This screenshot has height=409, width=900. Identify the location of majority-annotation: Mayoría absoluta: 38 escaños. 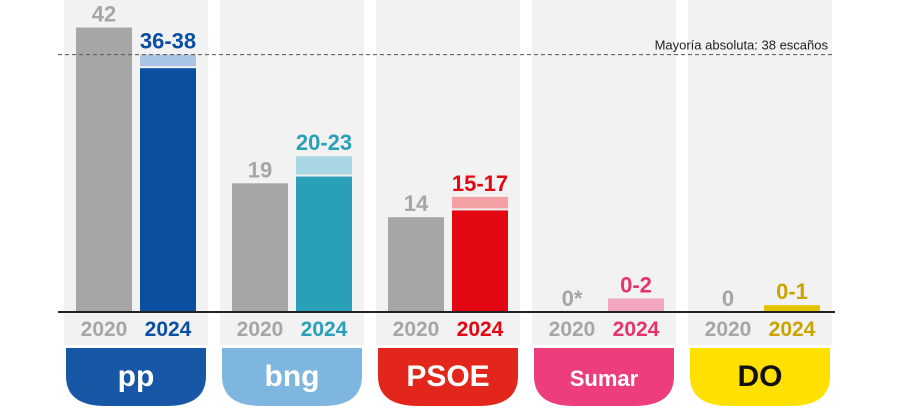
(742, 45).